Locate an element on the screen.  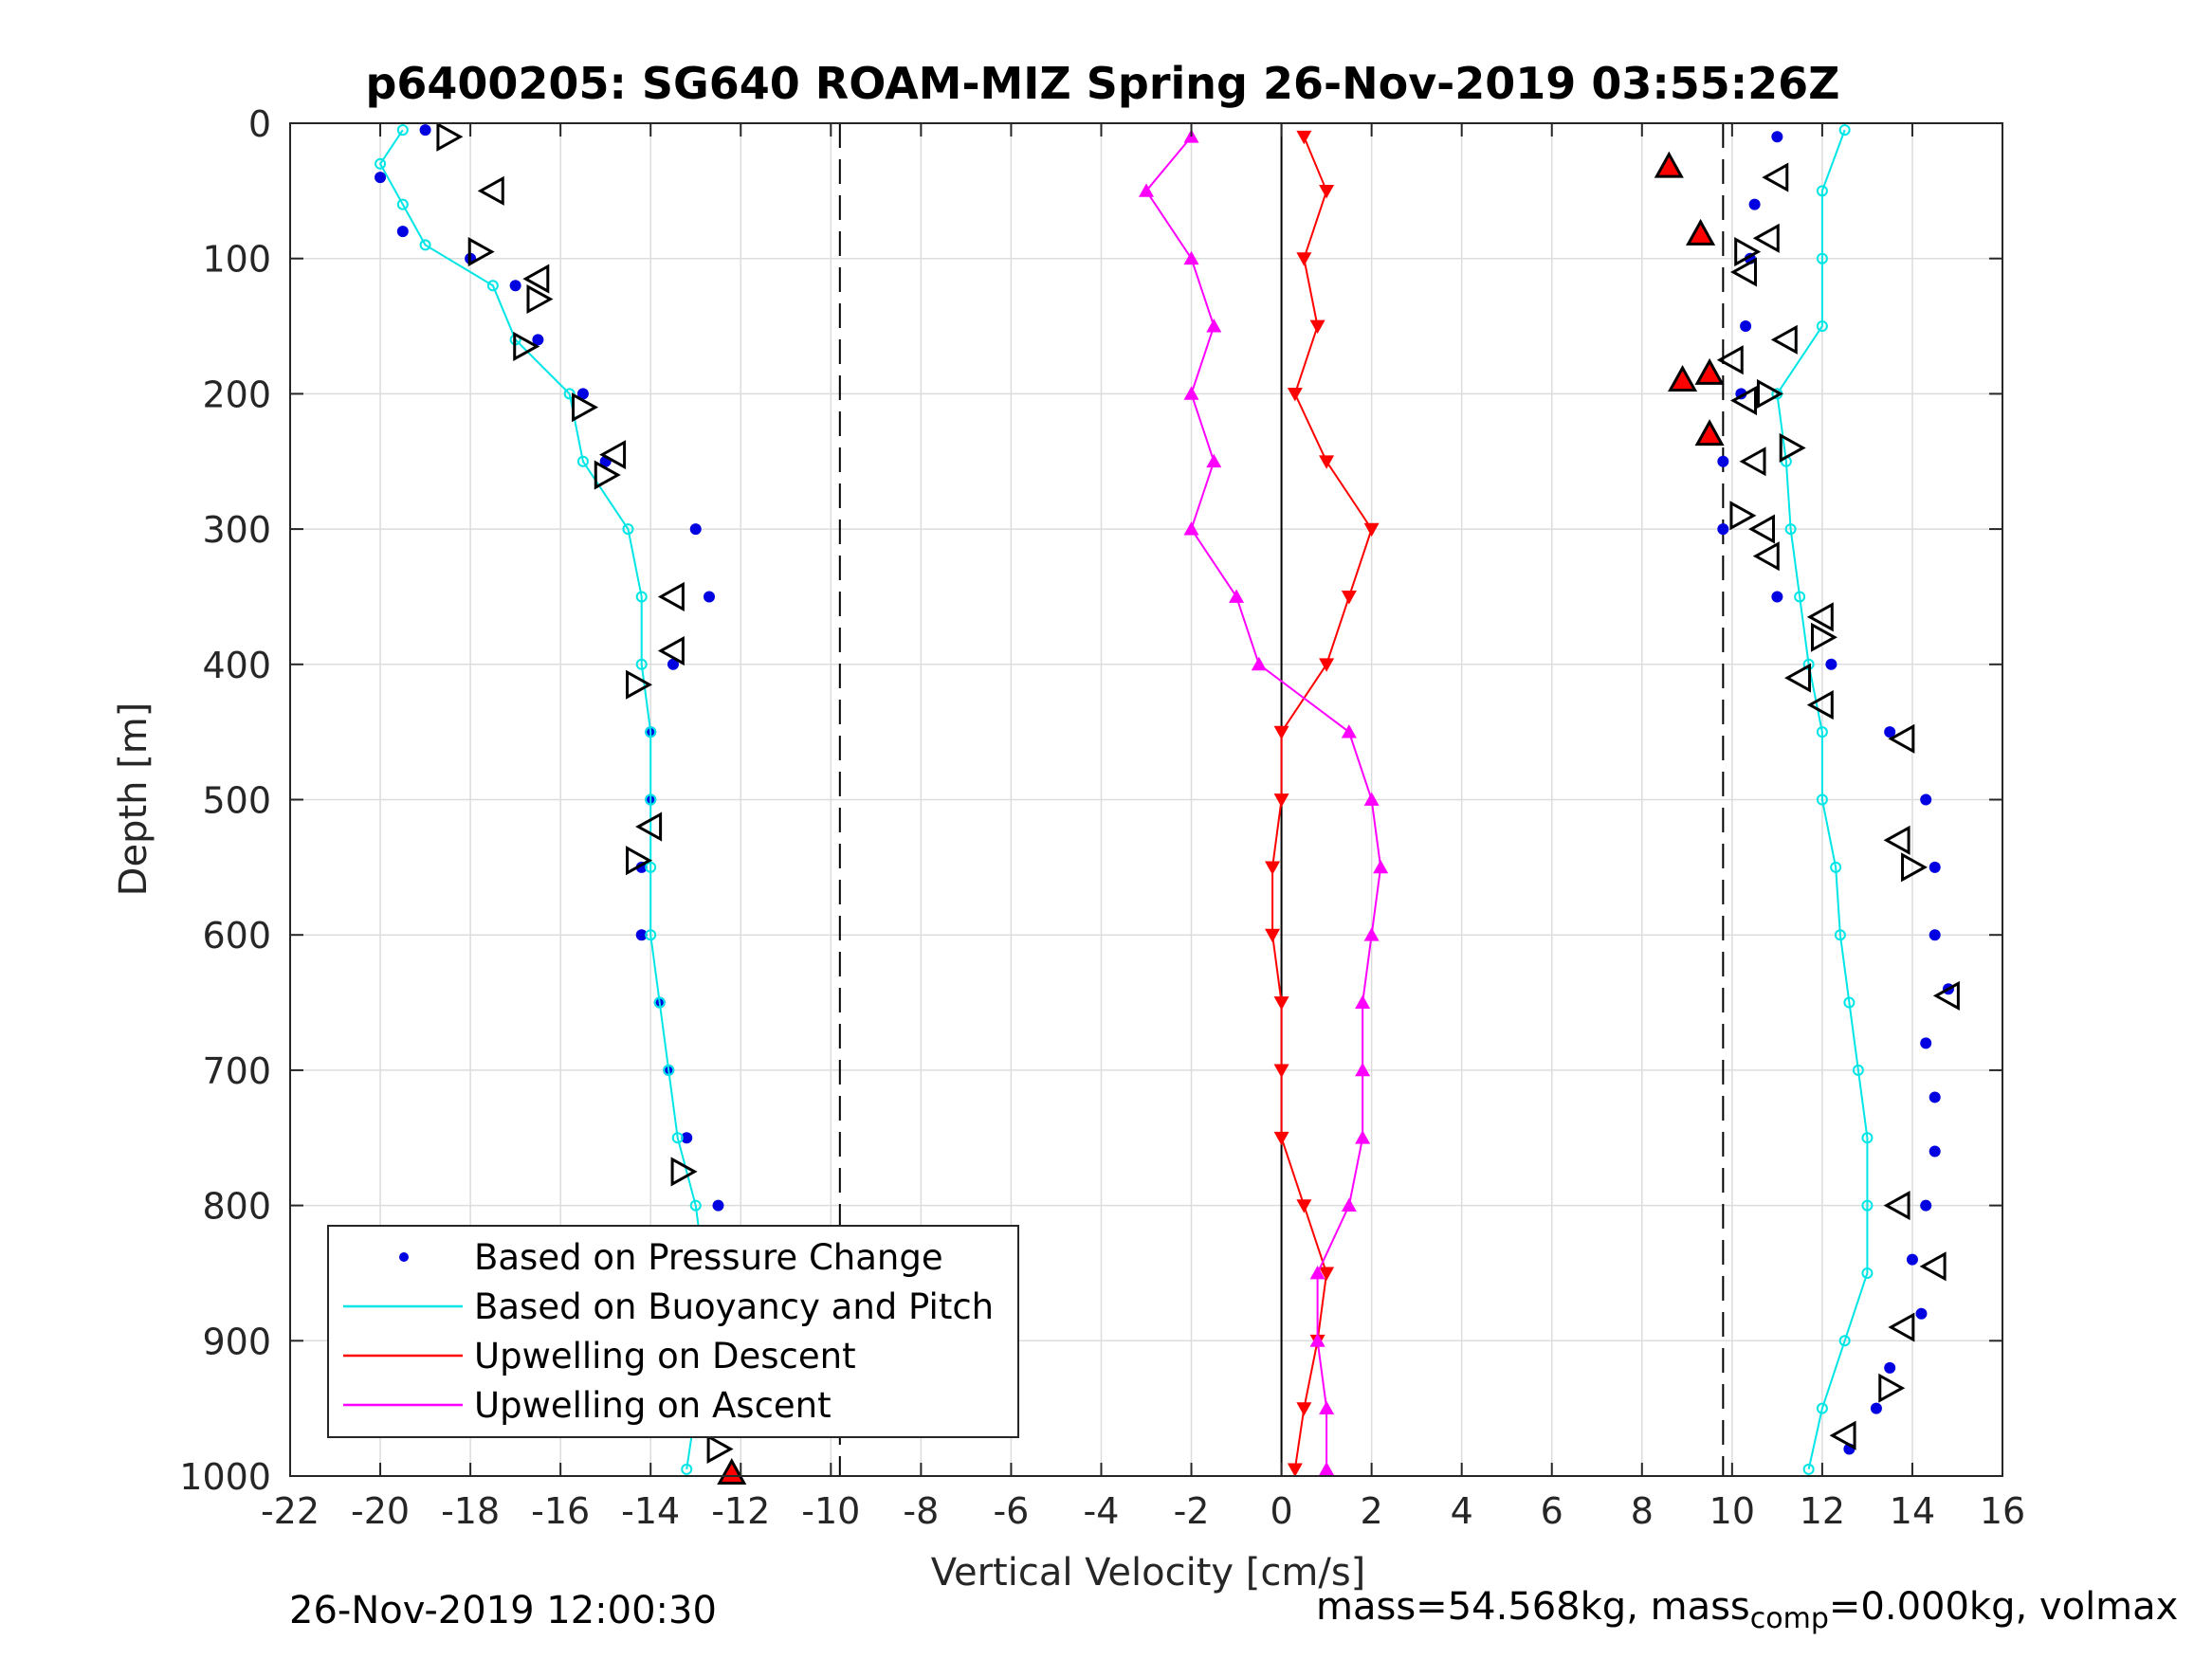
footer-mass-subscript: comp is located at coordinates (1789, 1618).